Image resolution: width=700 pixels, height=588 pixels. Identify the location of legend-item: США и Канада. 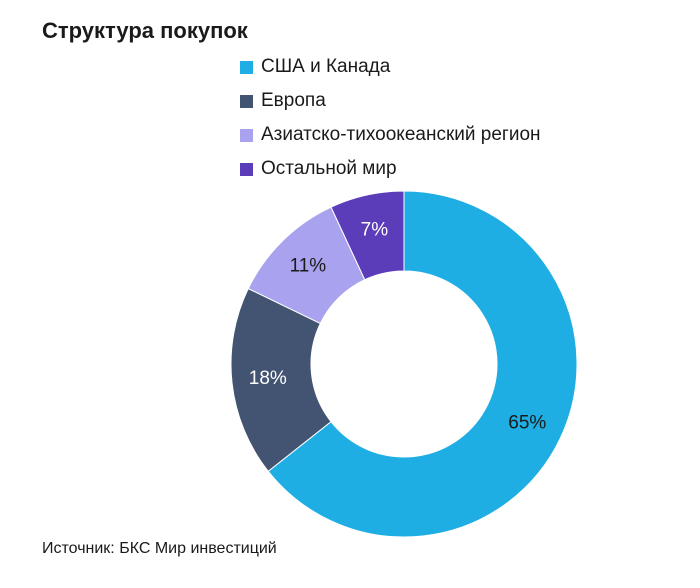
(390, 67).